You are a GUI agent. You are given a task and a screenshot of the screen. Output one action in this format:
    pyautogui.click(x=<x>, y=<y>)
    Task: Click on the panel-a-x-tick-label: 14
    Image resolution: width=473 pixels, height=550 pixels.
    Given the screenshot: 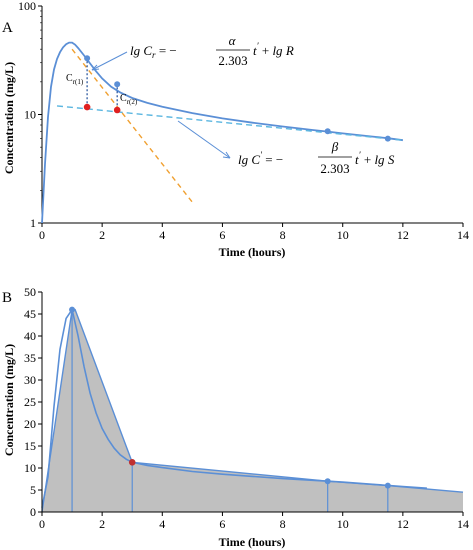 What is the action you would take?
    pyautogui.click(x=463, y=235)
    